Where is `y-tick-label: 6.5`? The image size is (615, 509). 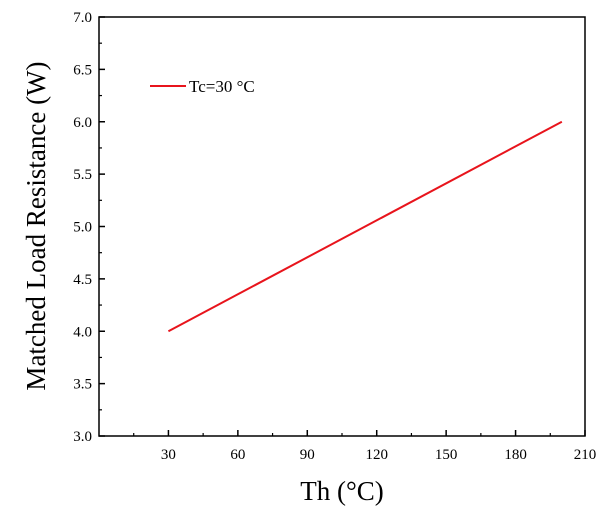
y-tick-label: 6.5 is located at coordinates (82, 70).